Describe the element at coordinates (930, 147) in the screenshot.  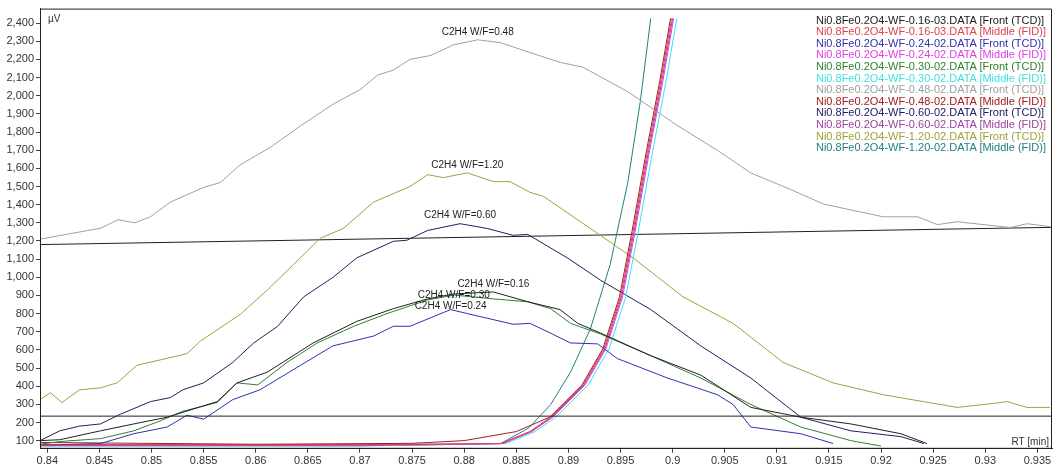
I see `text: Ni0.8Fe0.2O4-WF-1.20-02.DATA [Middle (FID)]` at that location.